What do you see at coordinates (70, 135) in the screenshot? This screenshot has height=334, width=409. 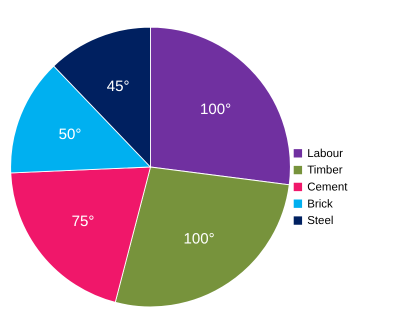 I see `data-label: 50°` at bounding box center [70, 135].